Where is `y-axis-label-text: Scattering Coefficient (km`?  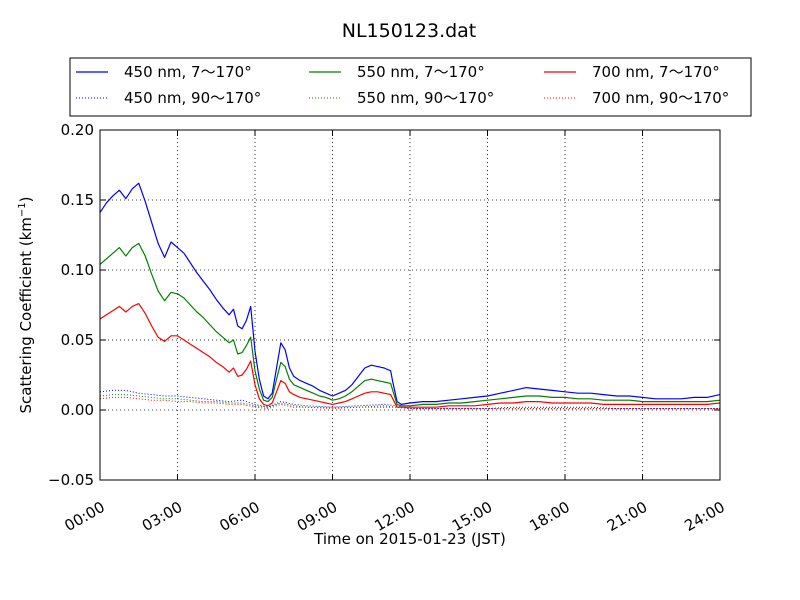
y-axis-label-text: Scattering Coefficient (km is located at coordinates (26, 315).